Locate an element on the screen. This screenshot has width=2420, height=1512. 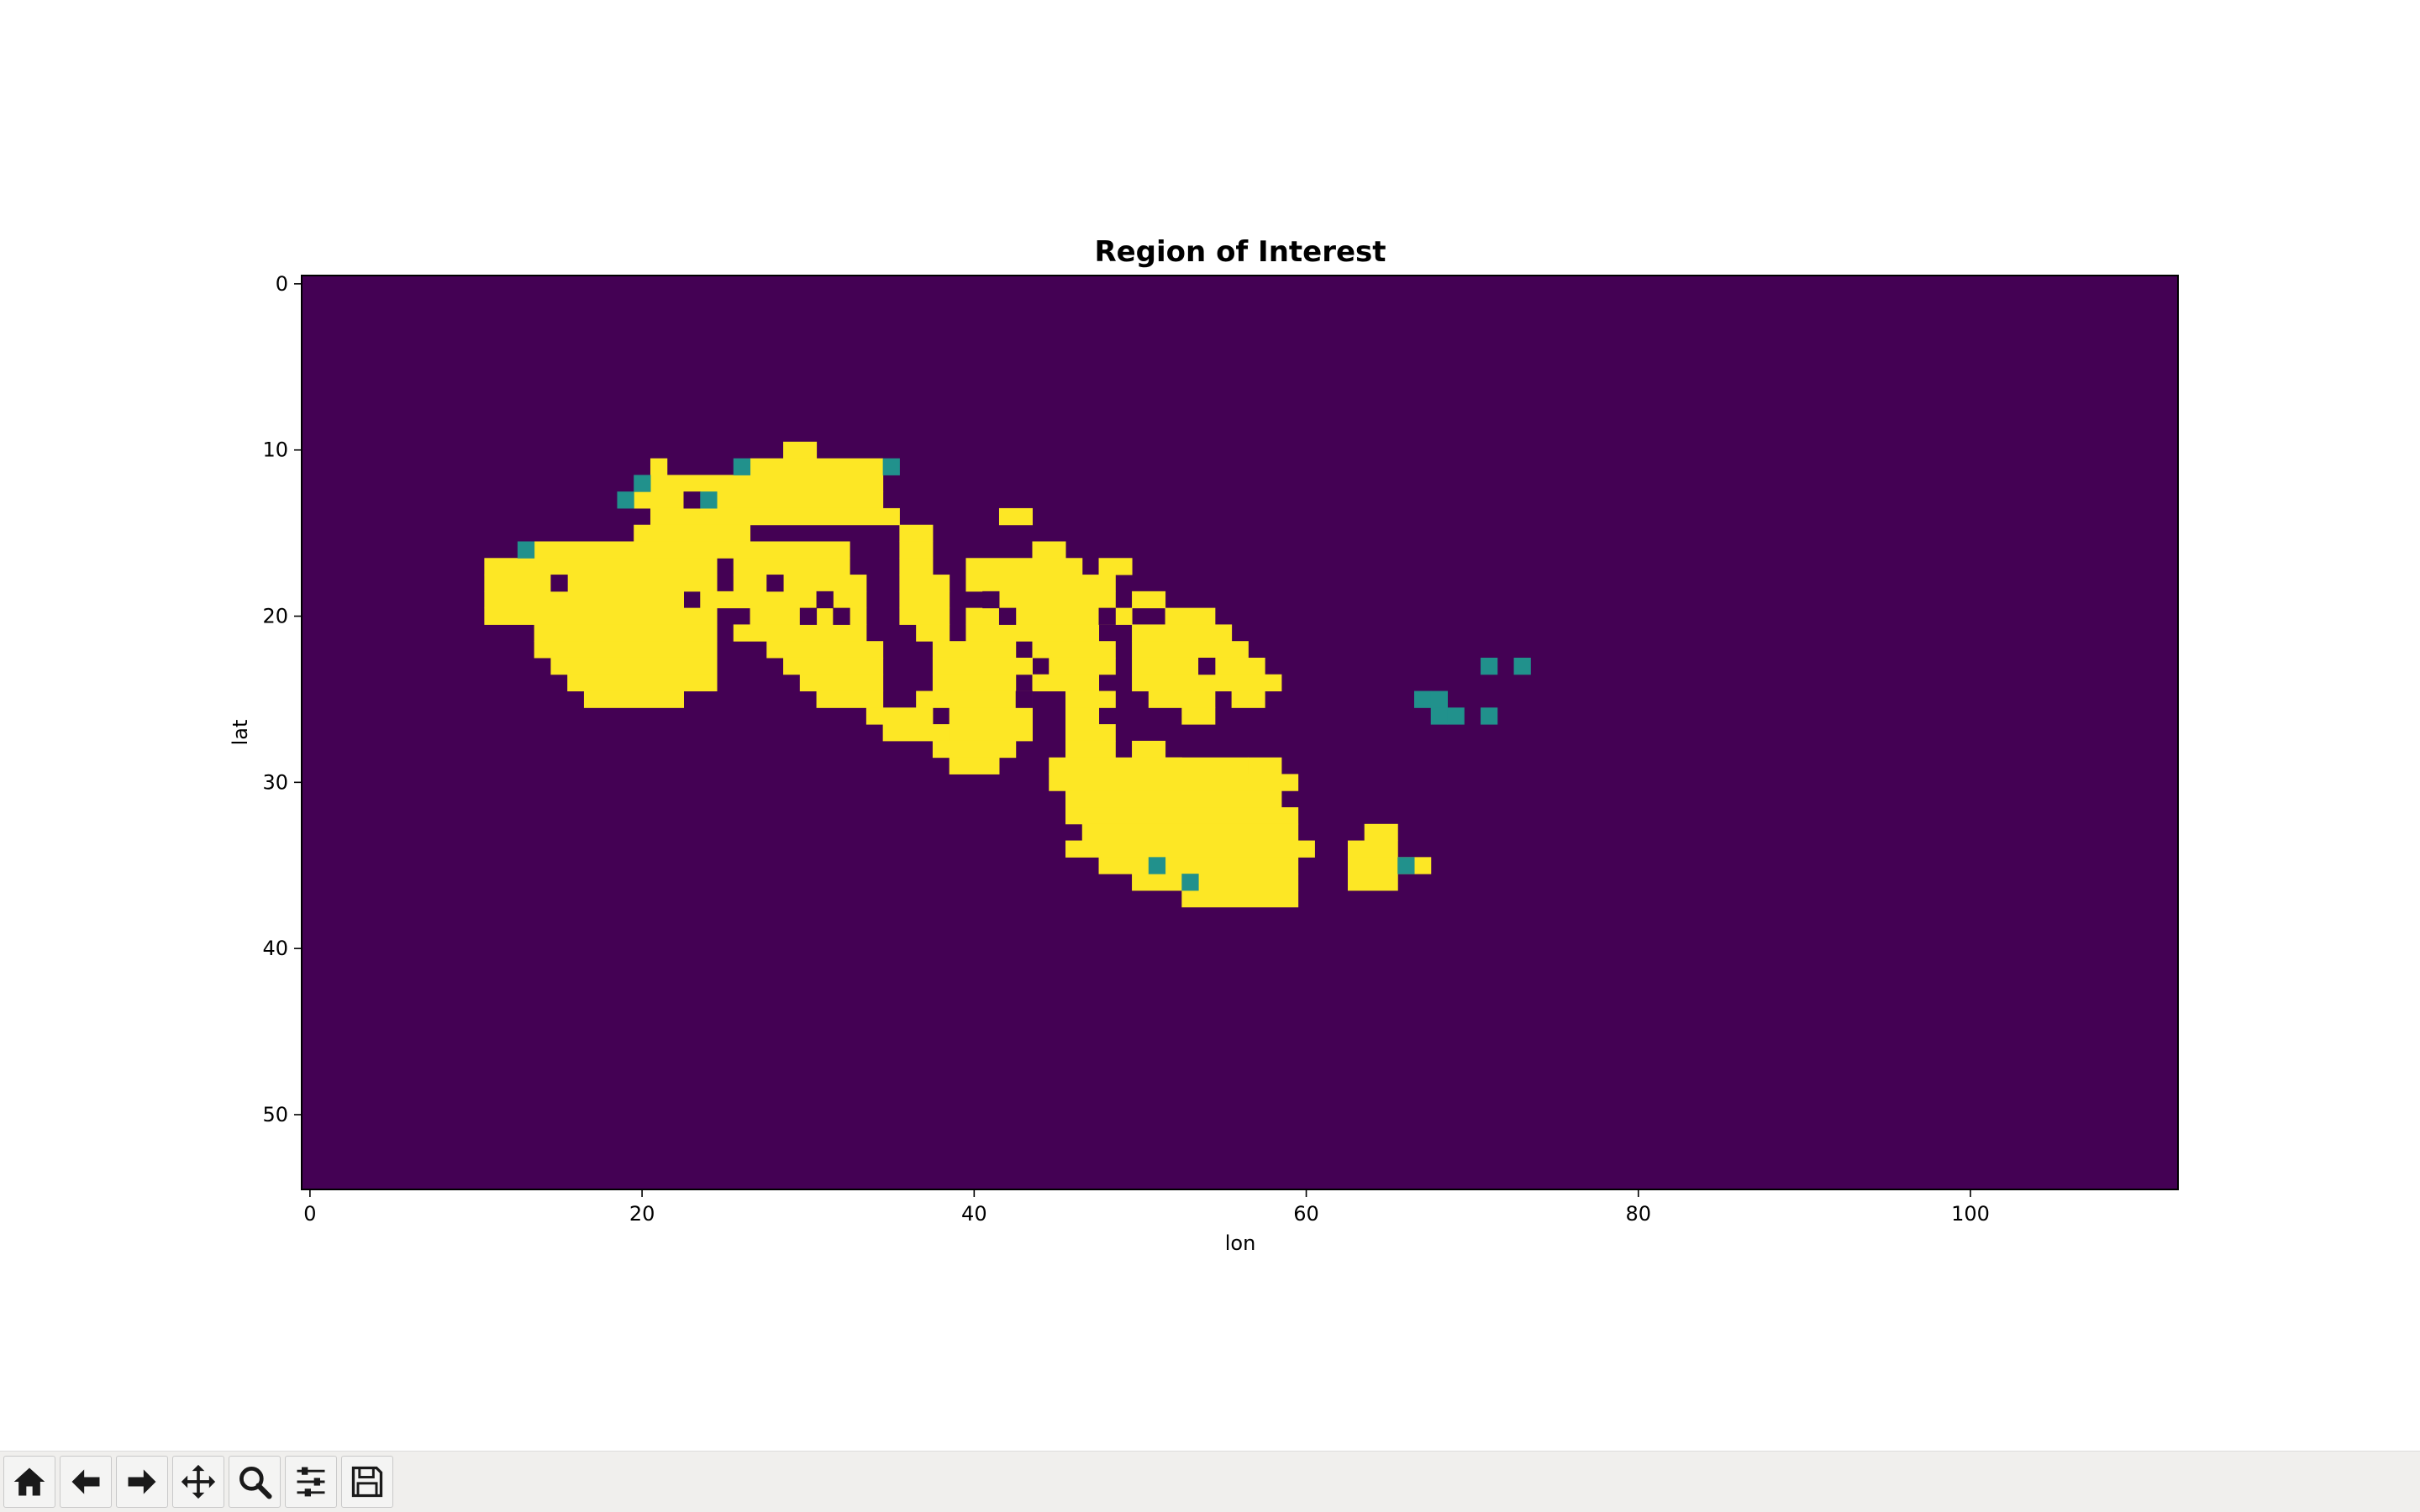
zoom-icon is located at coordinates (255, 1483).